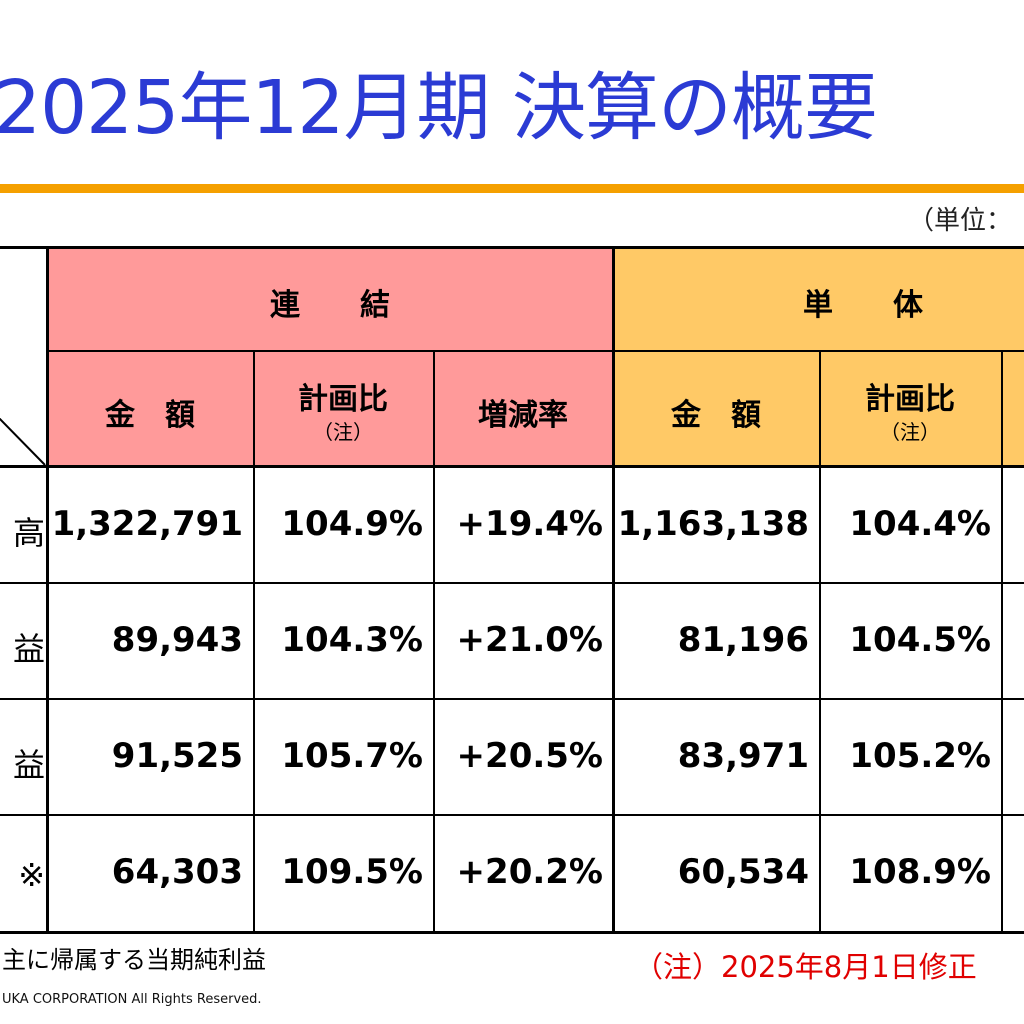 The height and width of the screenshot is (1024, 1024). What do you see at coordinates (920, 756) in the screenshot?
I see `s-plan-value: 105.2%` at bounding box center [920, 756].